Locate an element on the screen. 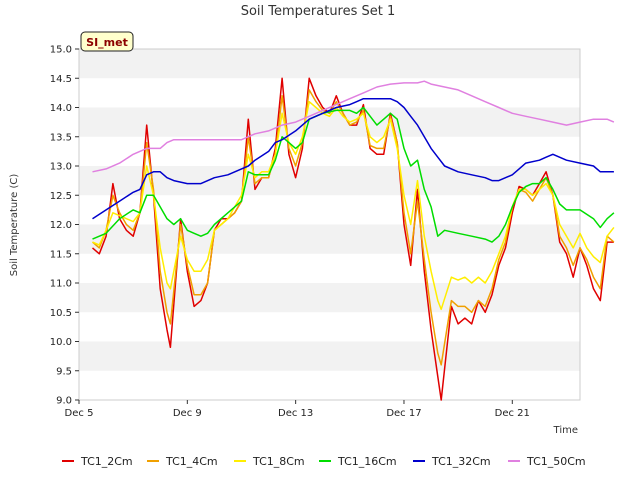  y-tick-label: 10.5 is located at coordinates (61, 313).